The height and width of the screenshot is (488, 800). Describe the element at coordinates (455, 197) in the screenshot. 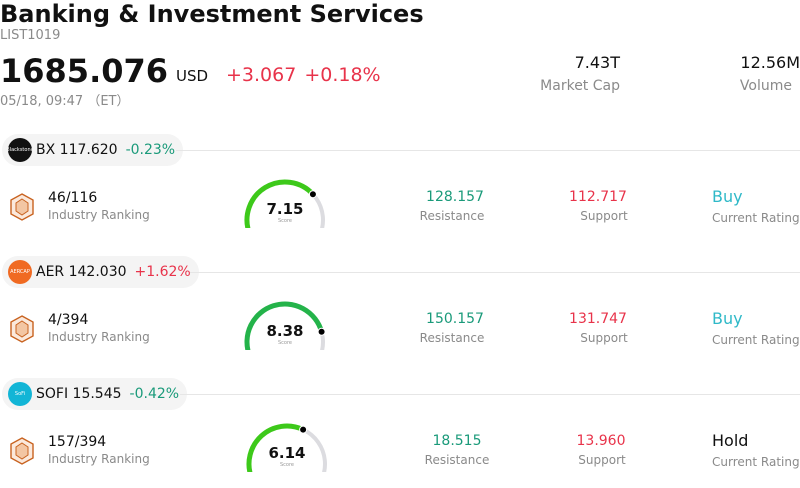

I see `resistance-value: 128.157` at that location.